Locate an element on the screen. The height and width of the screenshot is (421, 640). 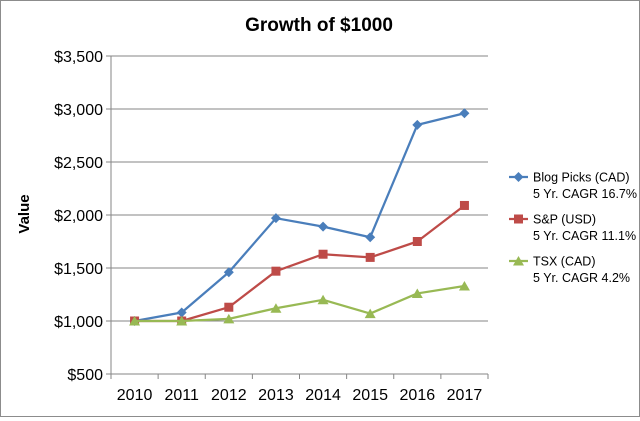
legend-entry: TSX (CAD) 5 Yr. CAGR 4.2% is located at coordinates (569, 270).